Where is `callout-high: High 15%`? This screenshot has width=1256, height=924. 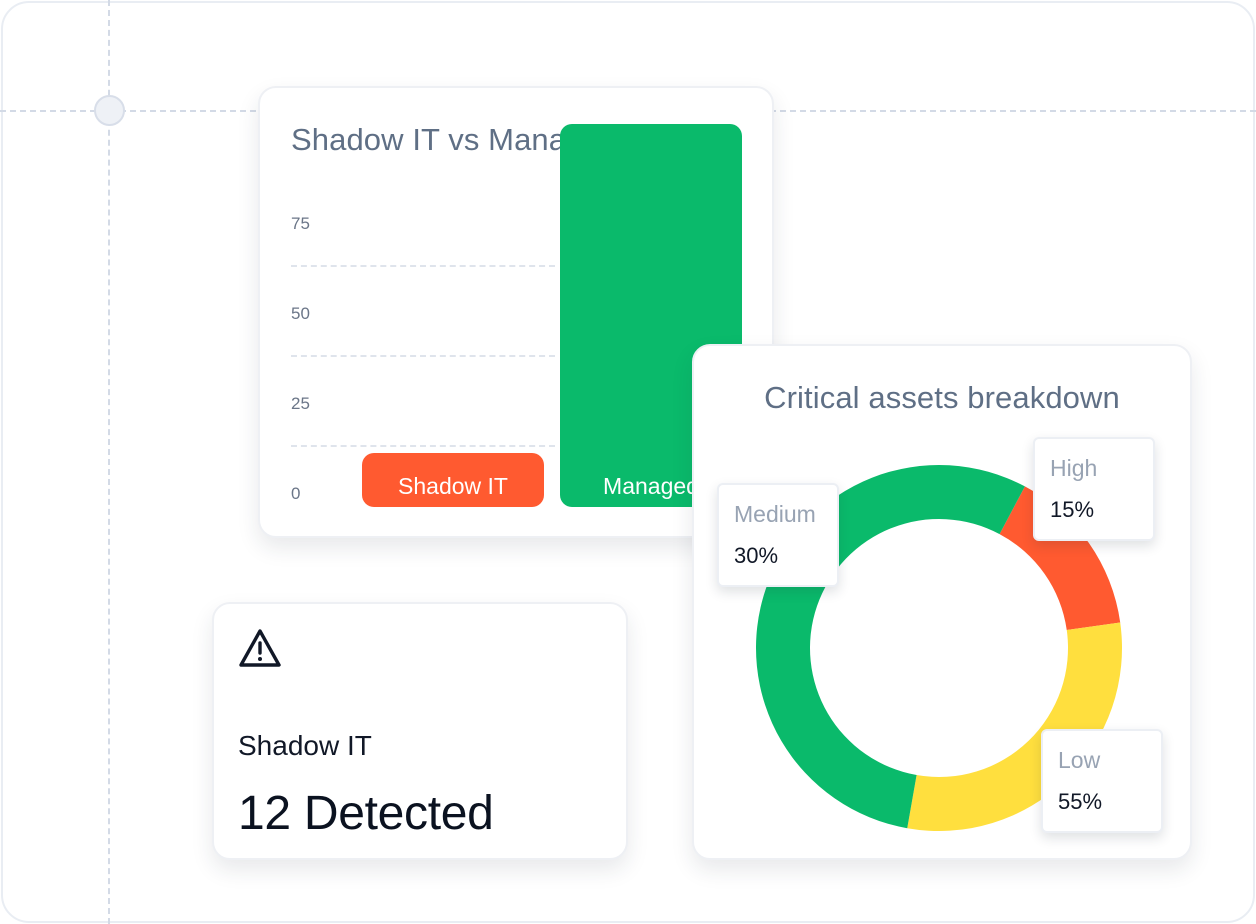
callout-high: High 15% is located at coordinates (1094, 489).